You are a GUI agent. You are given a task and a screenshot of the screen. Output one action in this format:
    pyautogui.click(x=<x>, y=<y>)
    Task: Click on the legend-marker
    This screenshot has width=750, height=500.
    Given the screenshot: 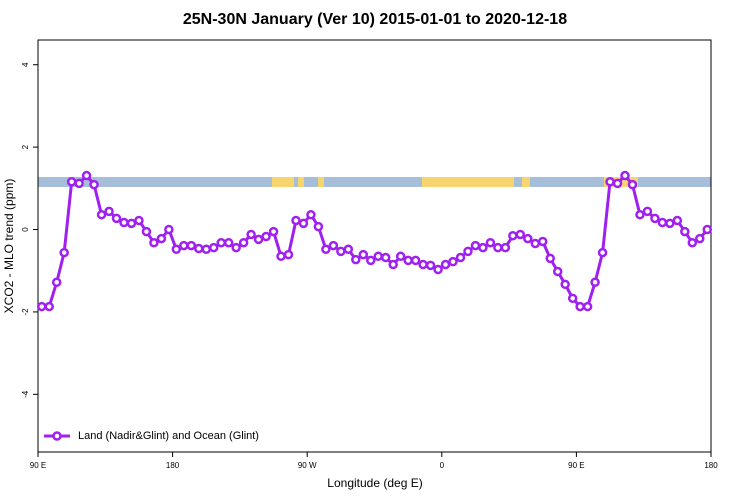 What is the action you would take?
    pyautogui.click(x=57, y=436)
    